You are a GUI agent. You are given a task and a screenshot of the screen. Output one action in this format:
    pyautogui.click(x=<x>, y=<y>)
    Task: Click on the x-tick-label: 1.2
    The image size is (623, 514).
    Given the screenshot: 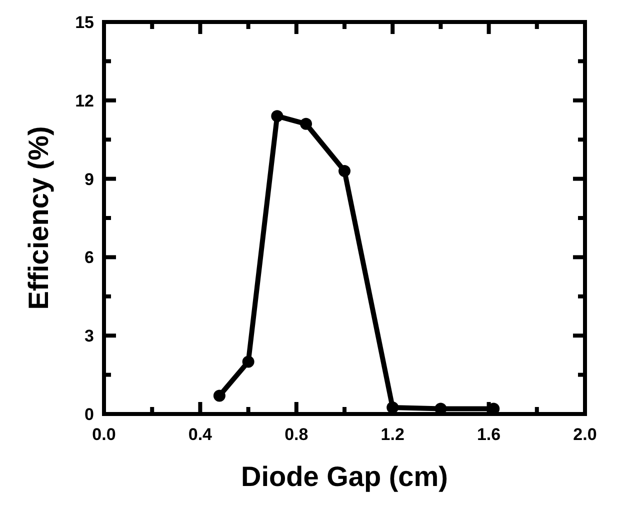 What is the action you would take?
    pyautogui.click(x=392, y=434)
    